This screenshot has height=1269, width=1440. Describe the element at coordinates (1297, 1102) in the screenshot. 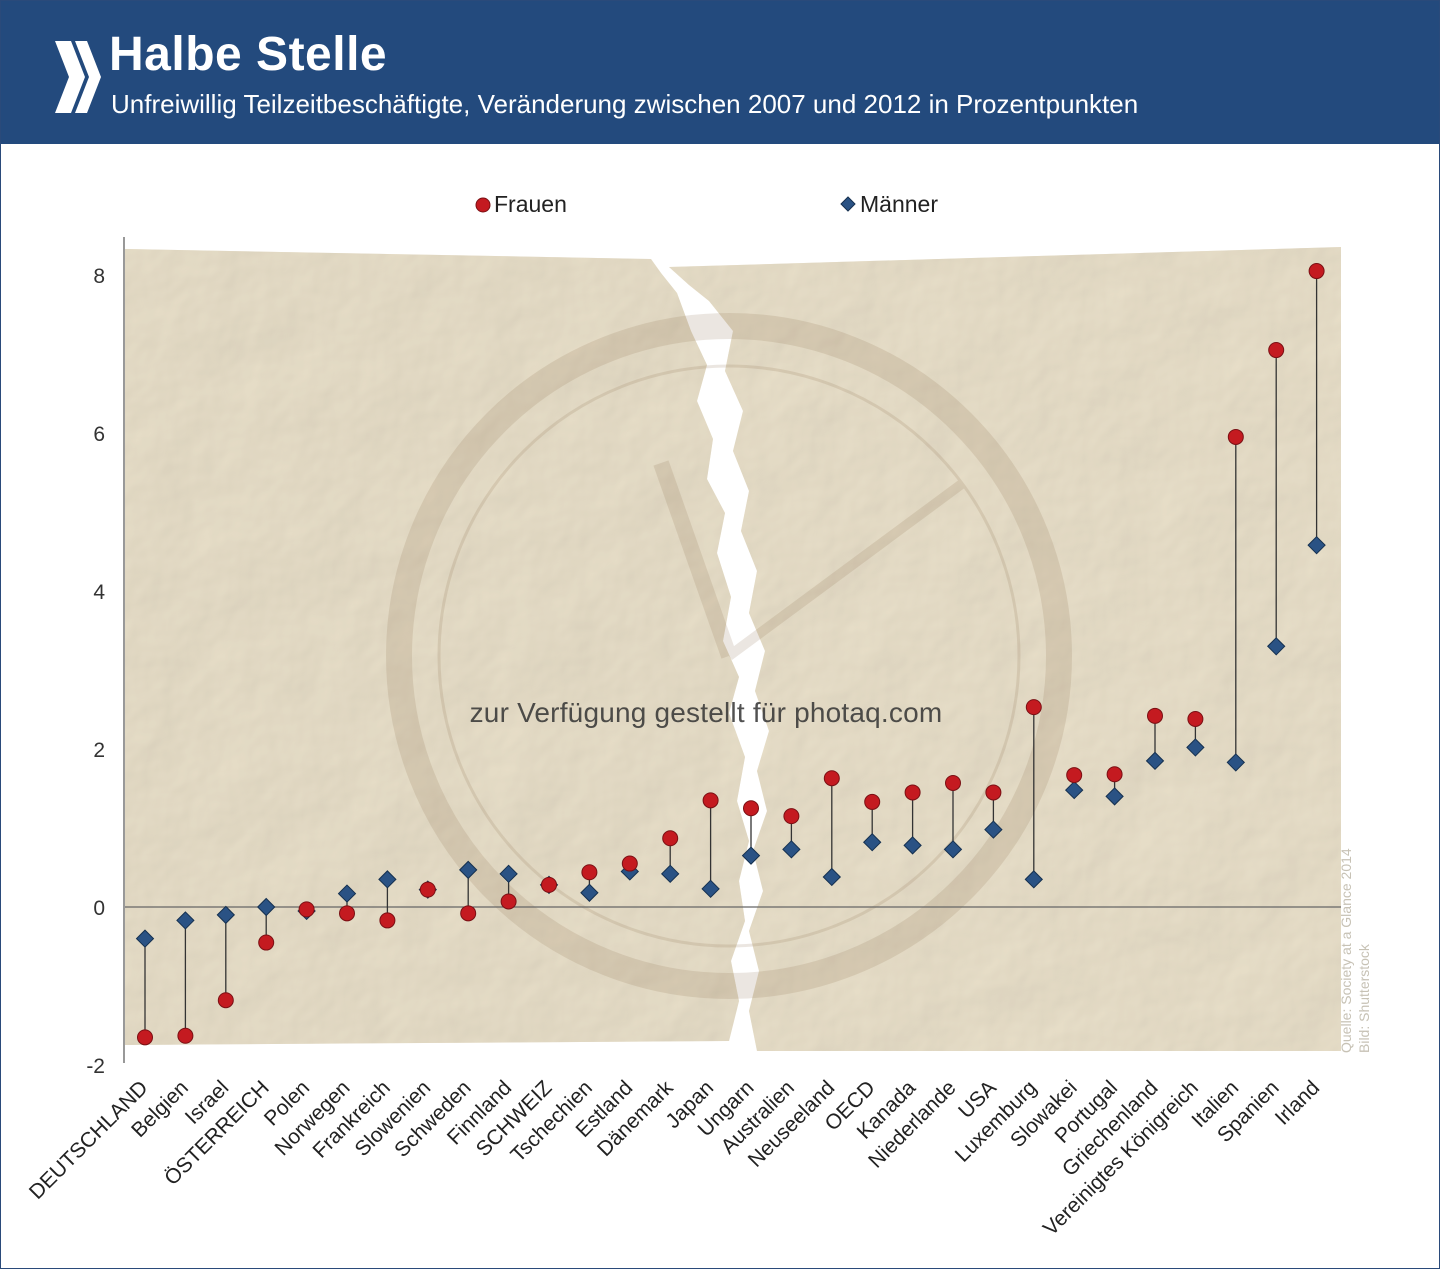

I see `x-tick-label: Irland` at that location.